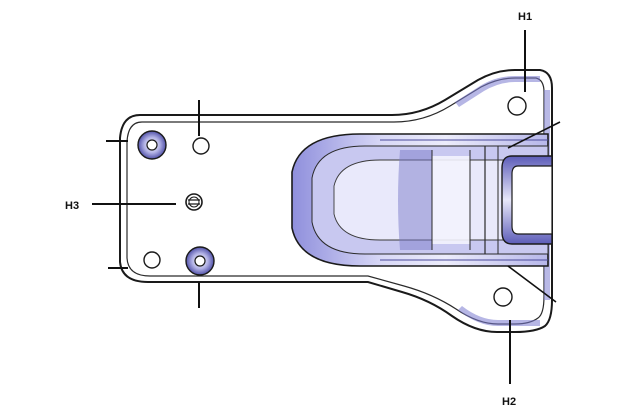  Describe the element at coordinates (72, 206) in the screenshot. I see `label-h3: H3` at that location.